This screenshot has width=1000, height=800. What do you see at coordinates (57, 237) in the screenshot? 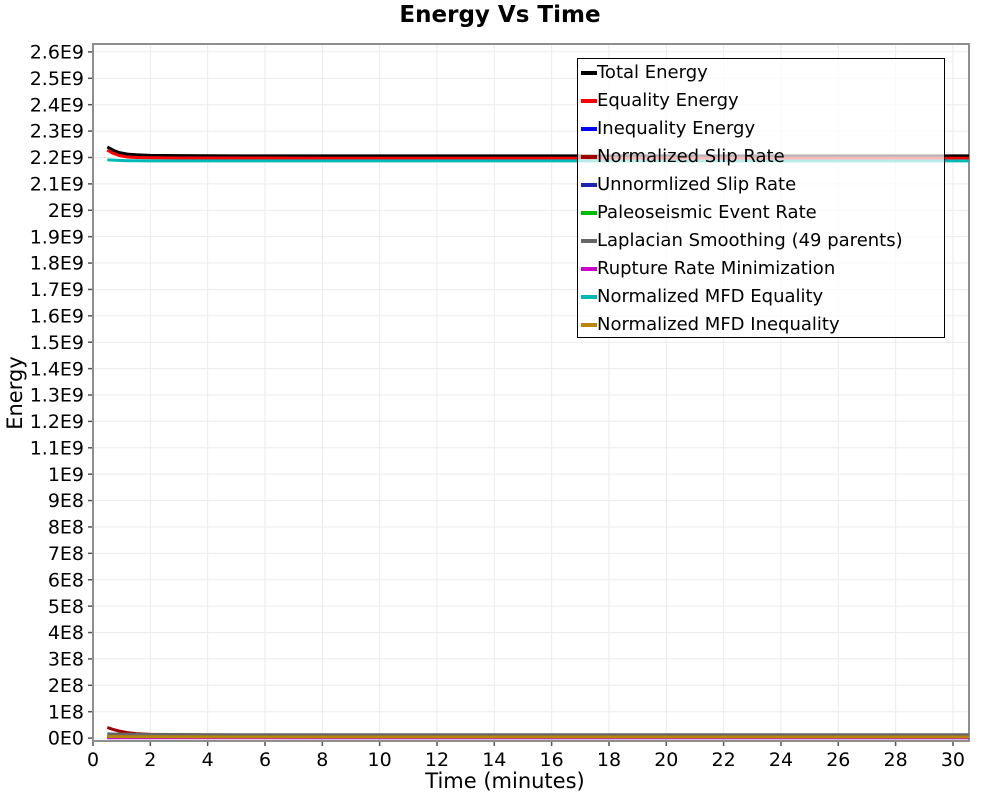
I see `y-tick-label: 1.9E9` at bounding box center [57, 237].